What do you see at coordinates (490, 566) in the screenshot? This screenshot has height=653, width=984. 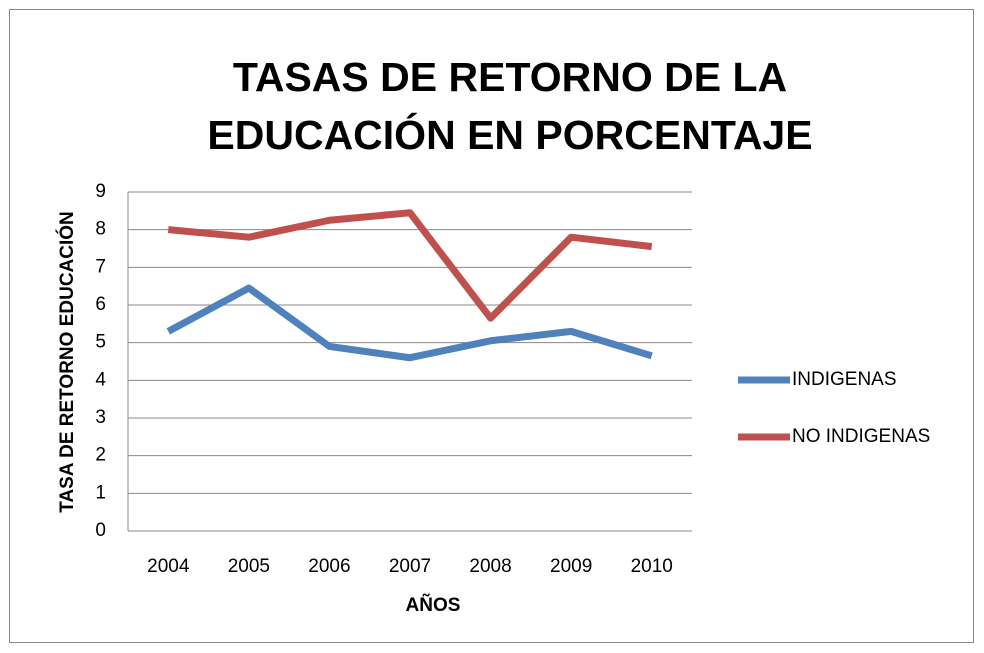 I see `x-tick-label: 2008` at bounding box center [490, 566].